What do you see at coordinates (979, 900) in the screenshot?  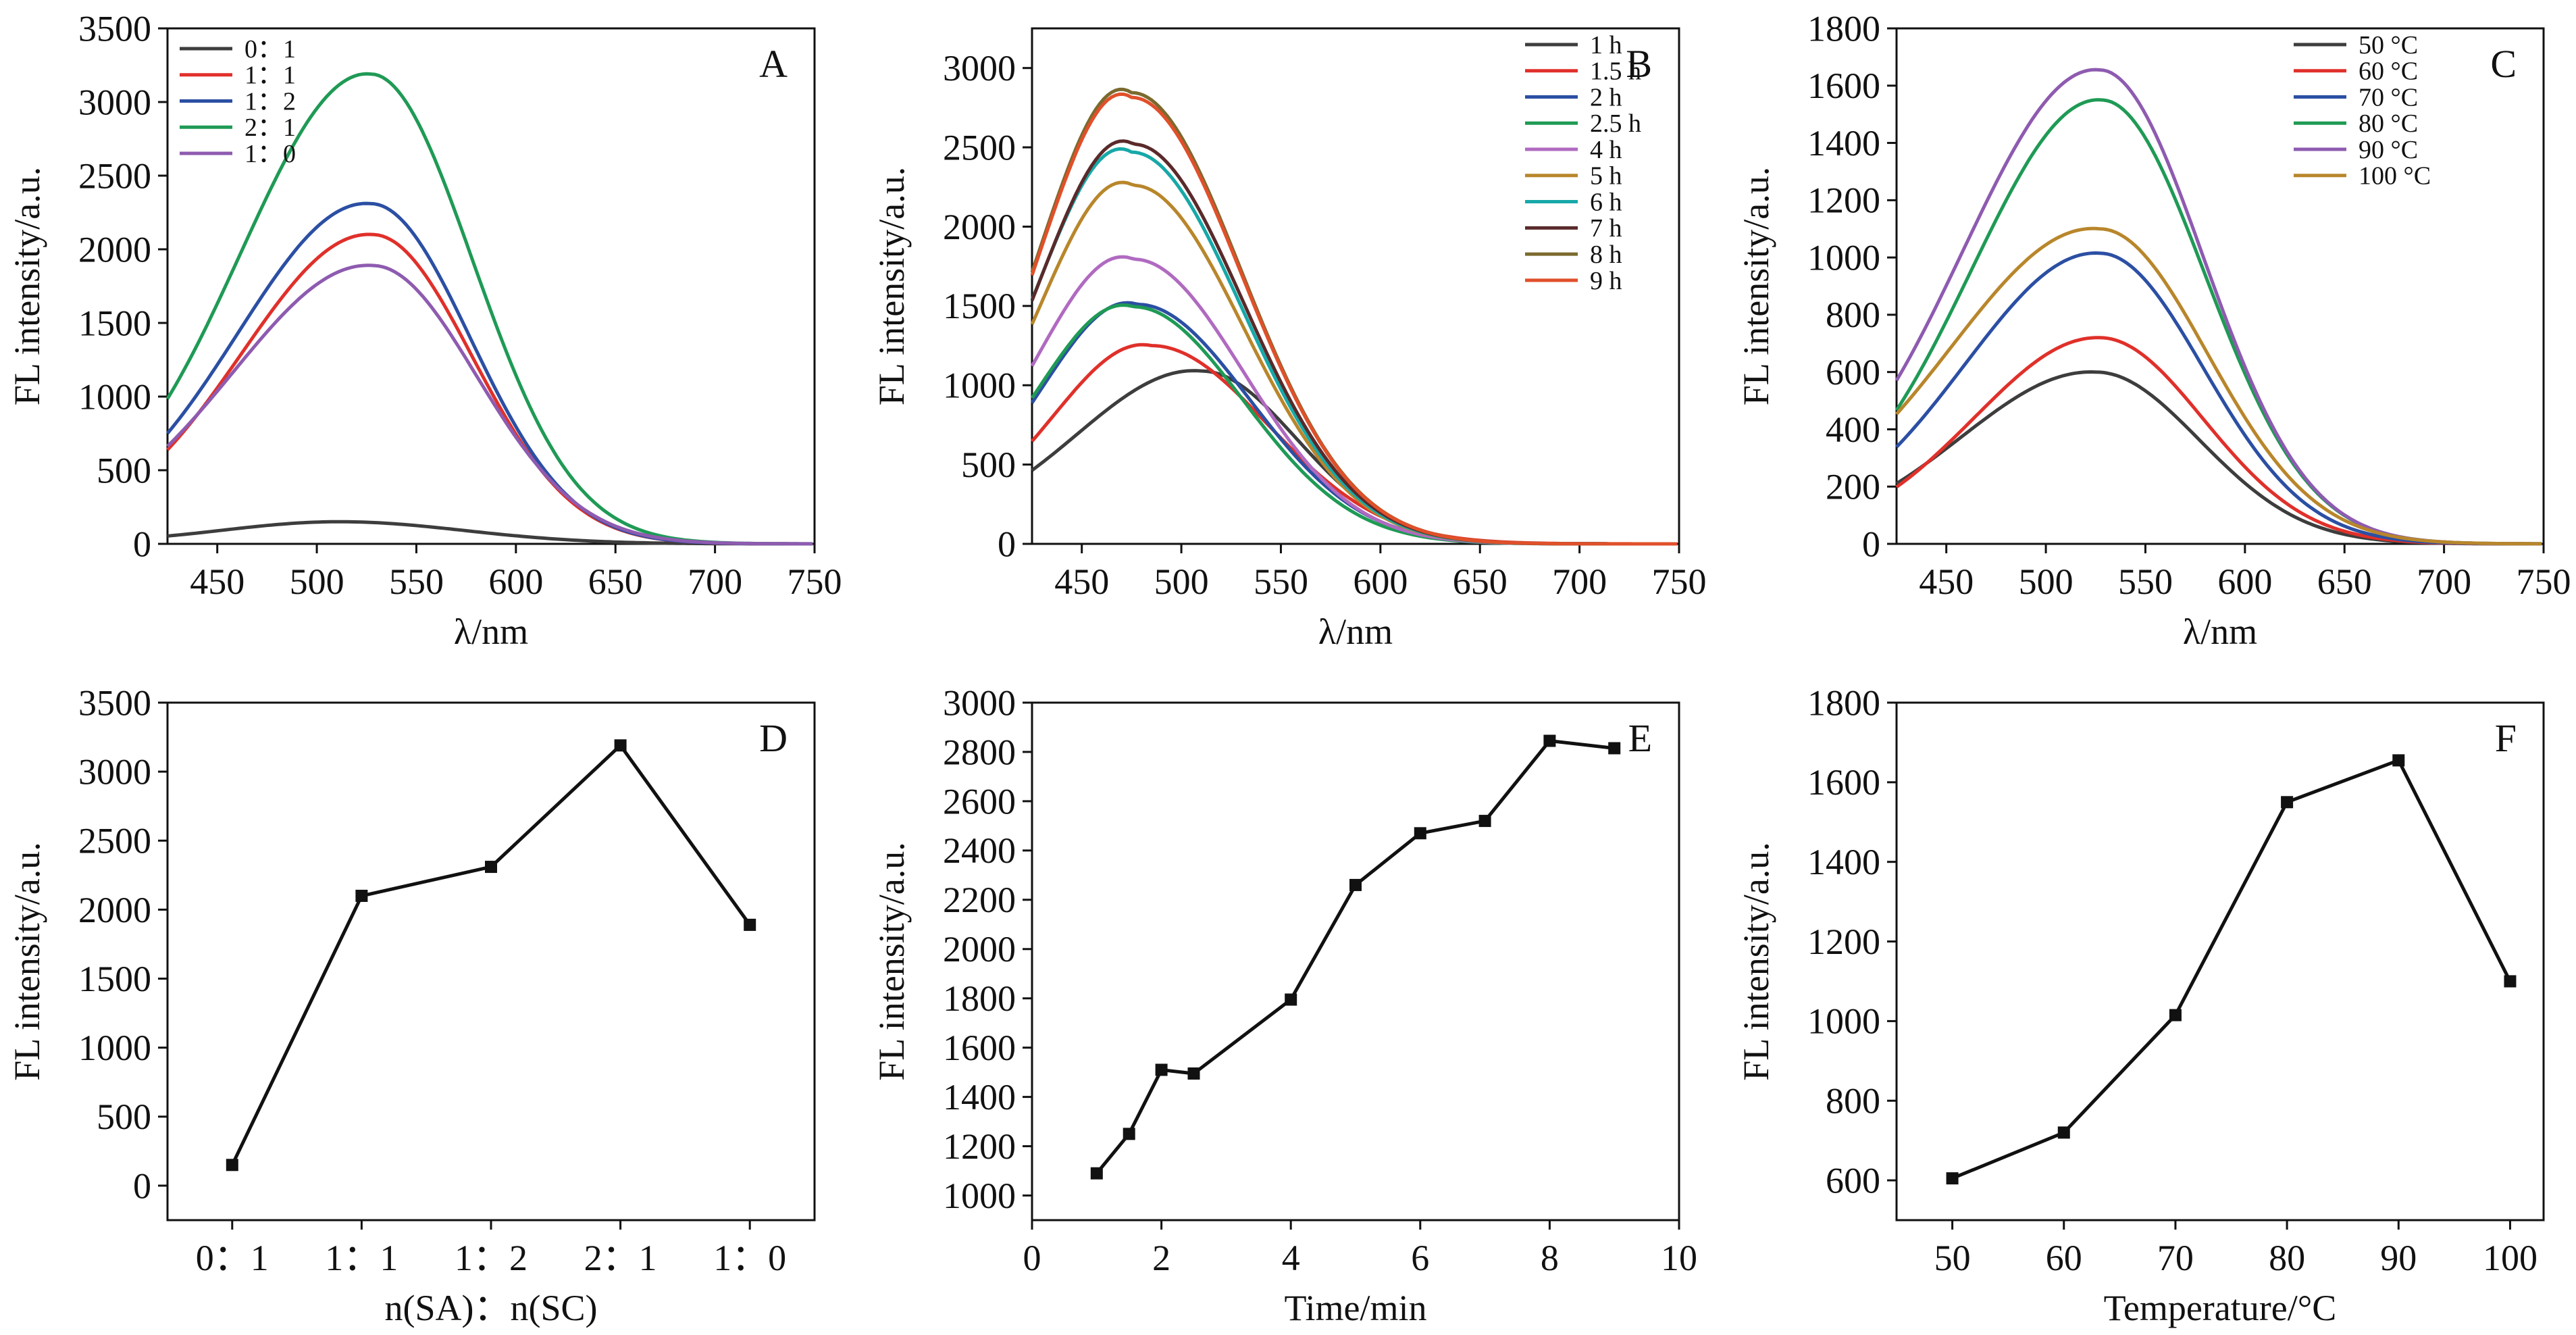 I see `y-tick-label: 2200` at bounding box center [979, 900].